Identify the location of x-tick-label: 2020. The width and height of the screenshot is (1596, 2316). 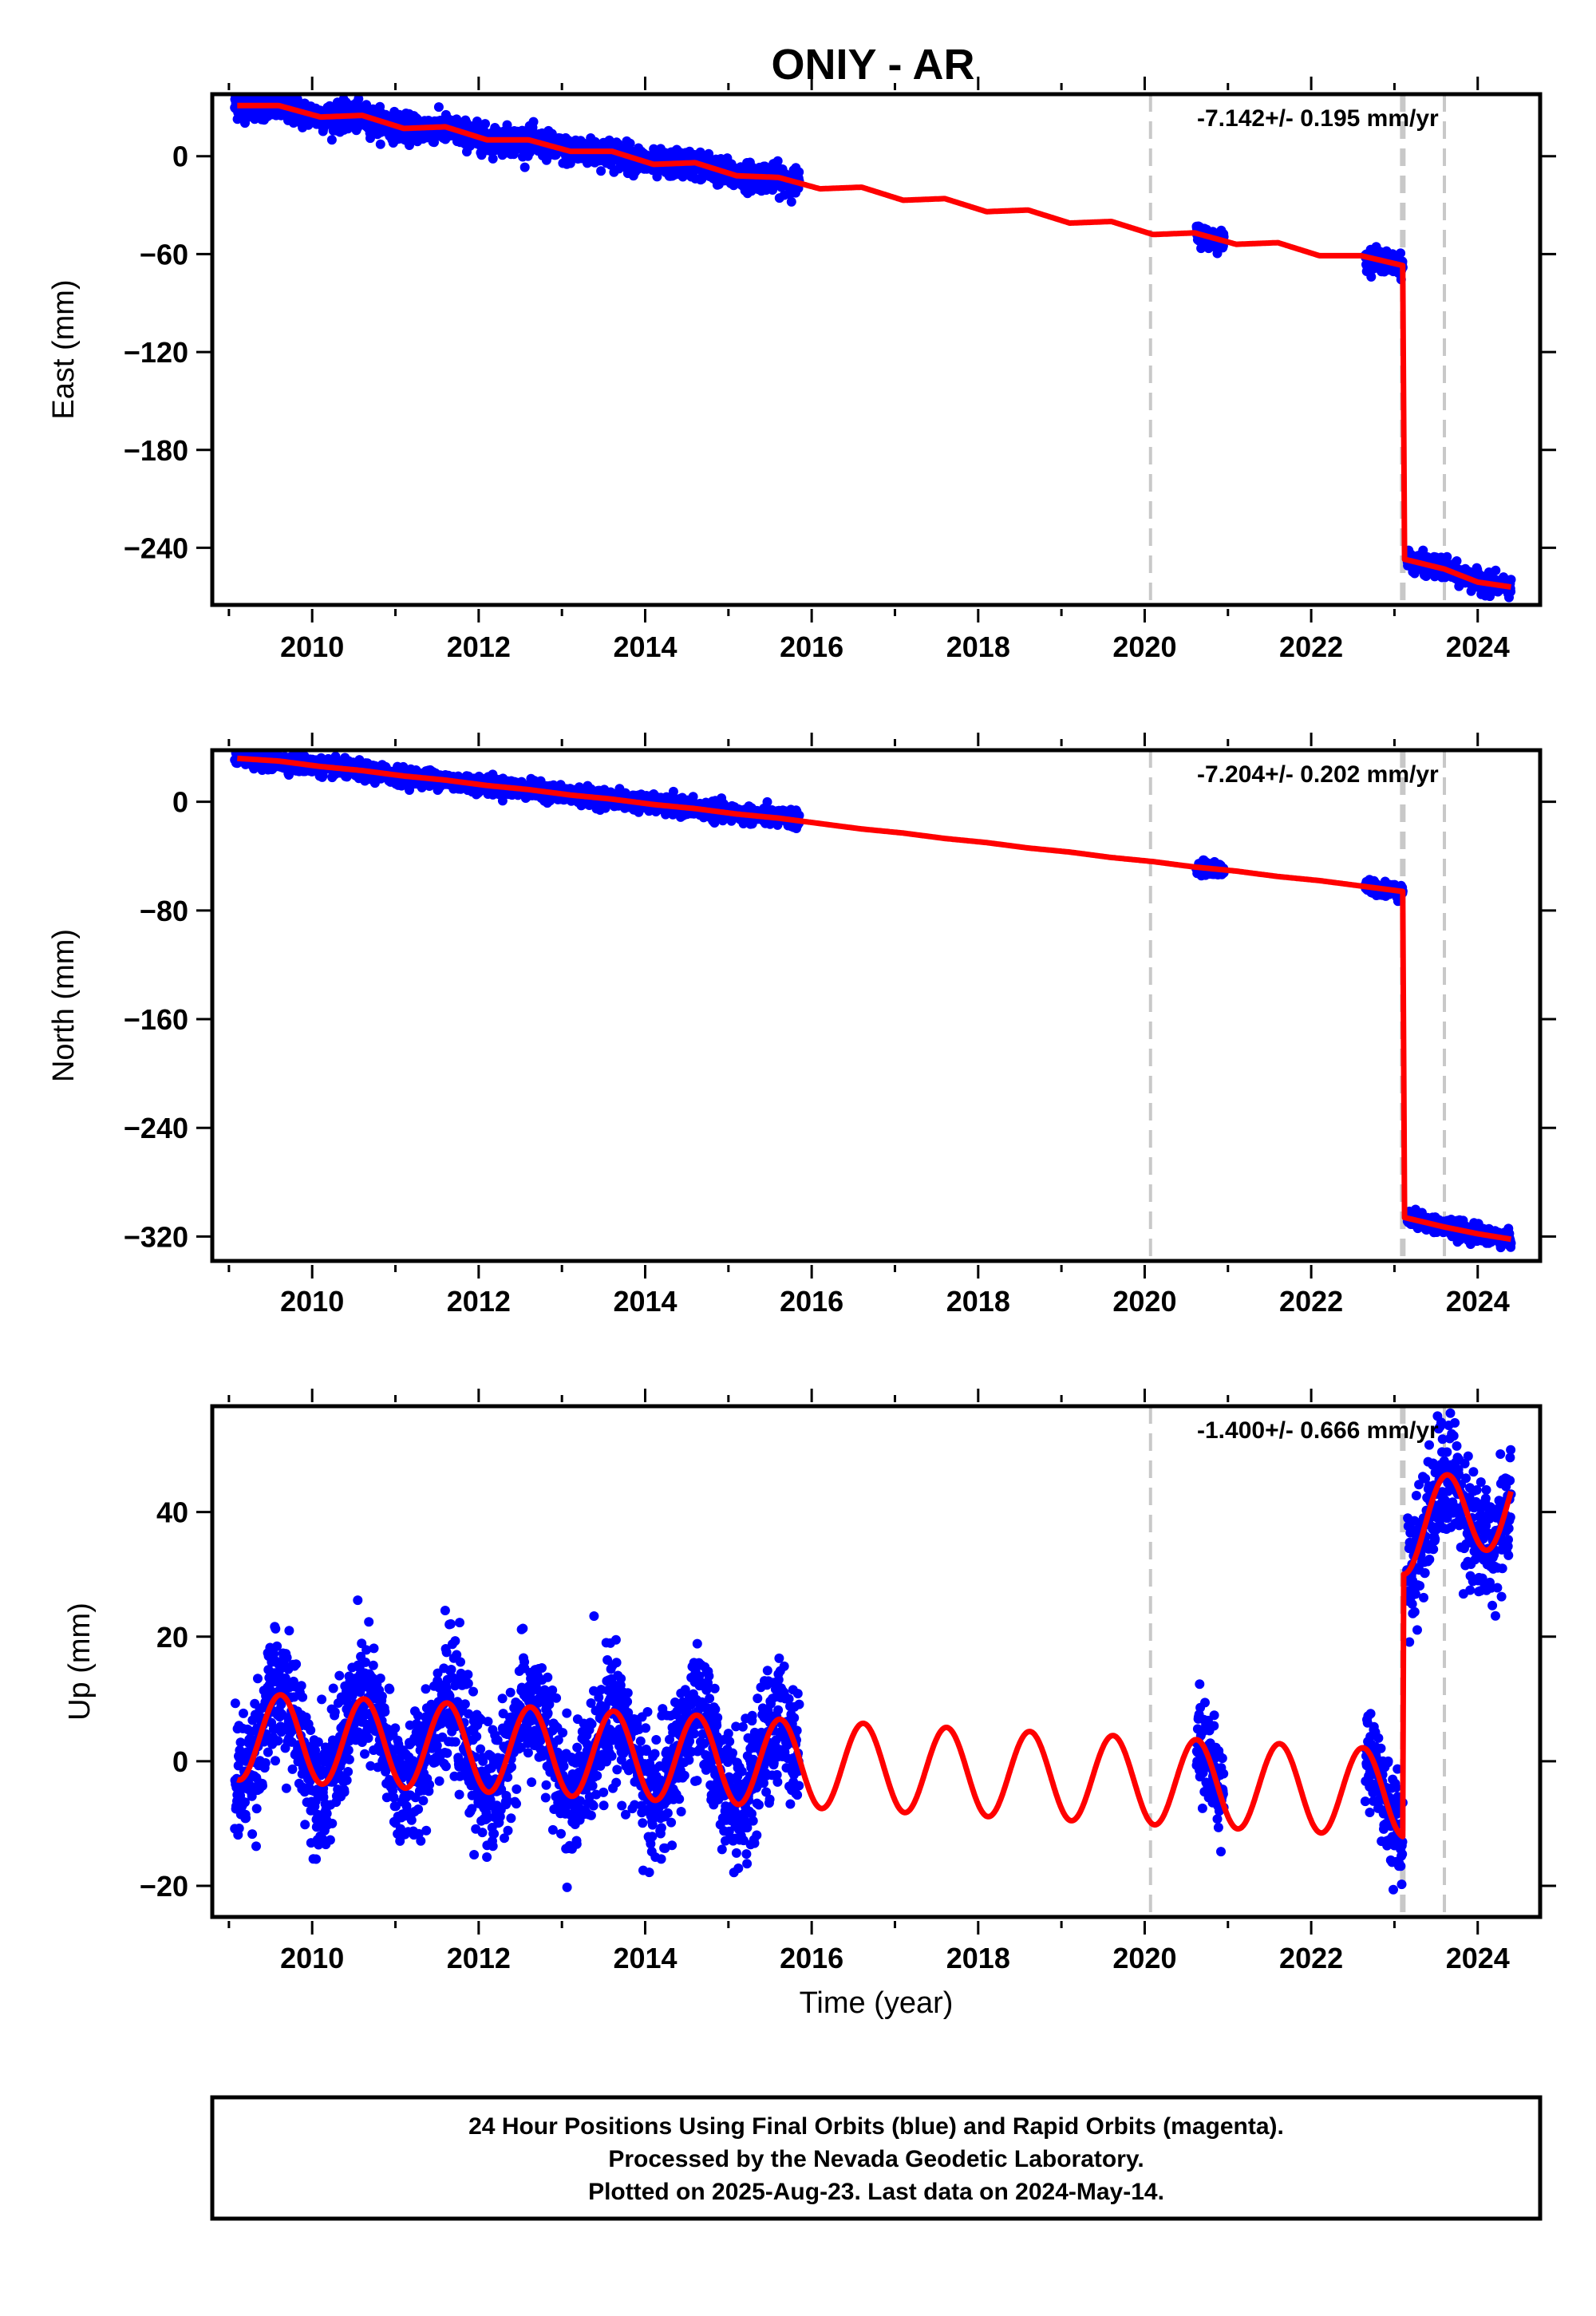
(1144, 646).